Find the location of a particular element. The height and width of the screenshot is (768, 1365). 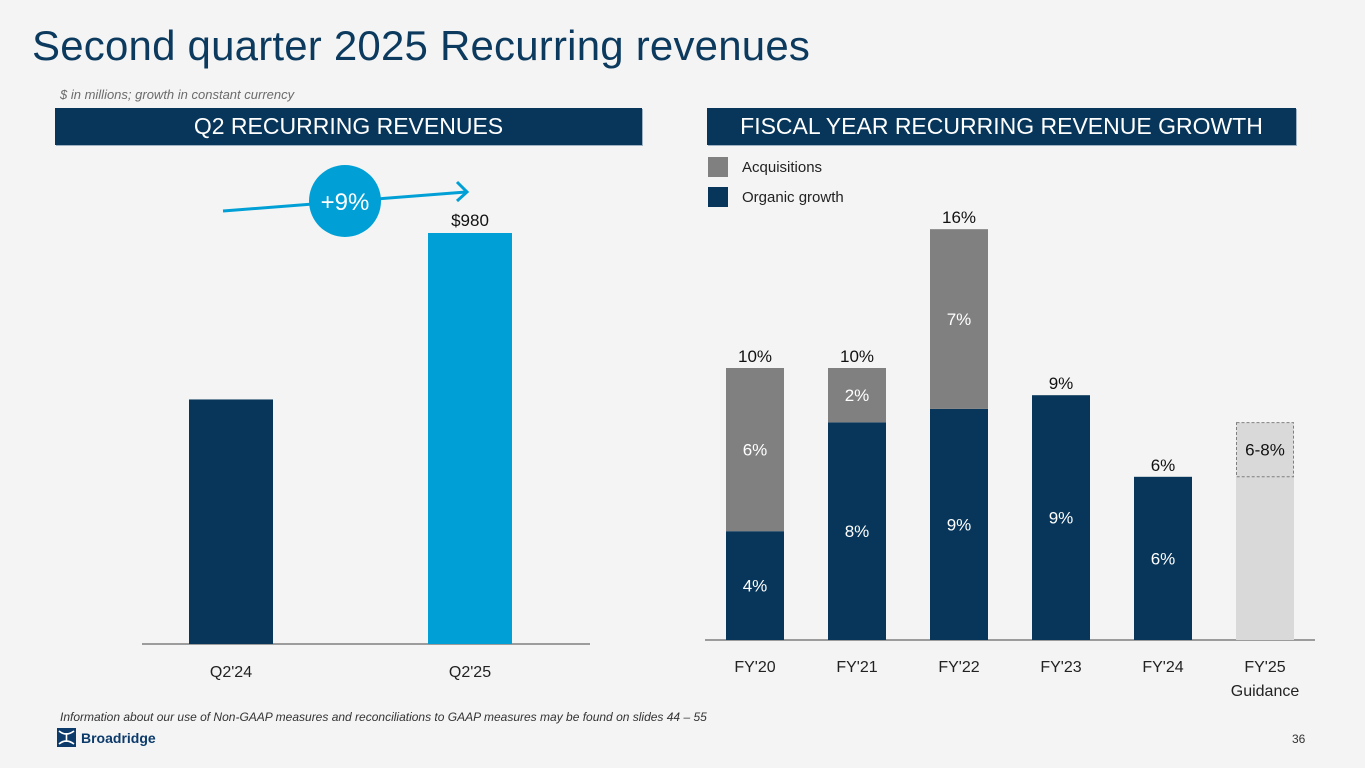

x-tick-label: FY'25 is located at coordinates (1264, 667).